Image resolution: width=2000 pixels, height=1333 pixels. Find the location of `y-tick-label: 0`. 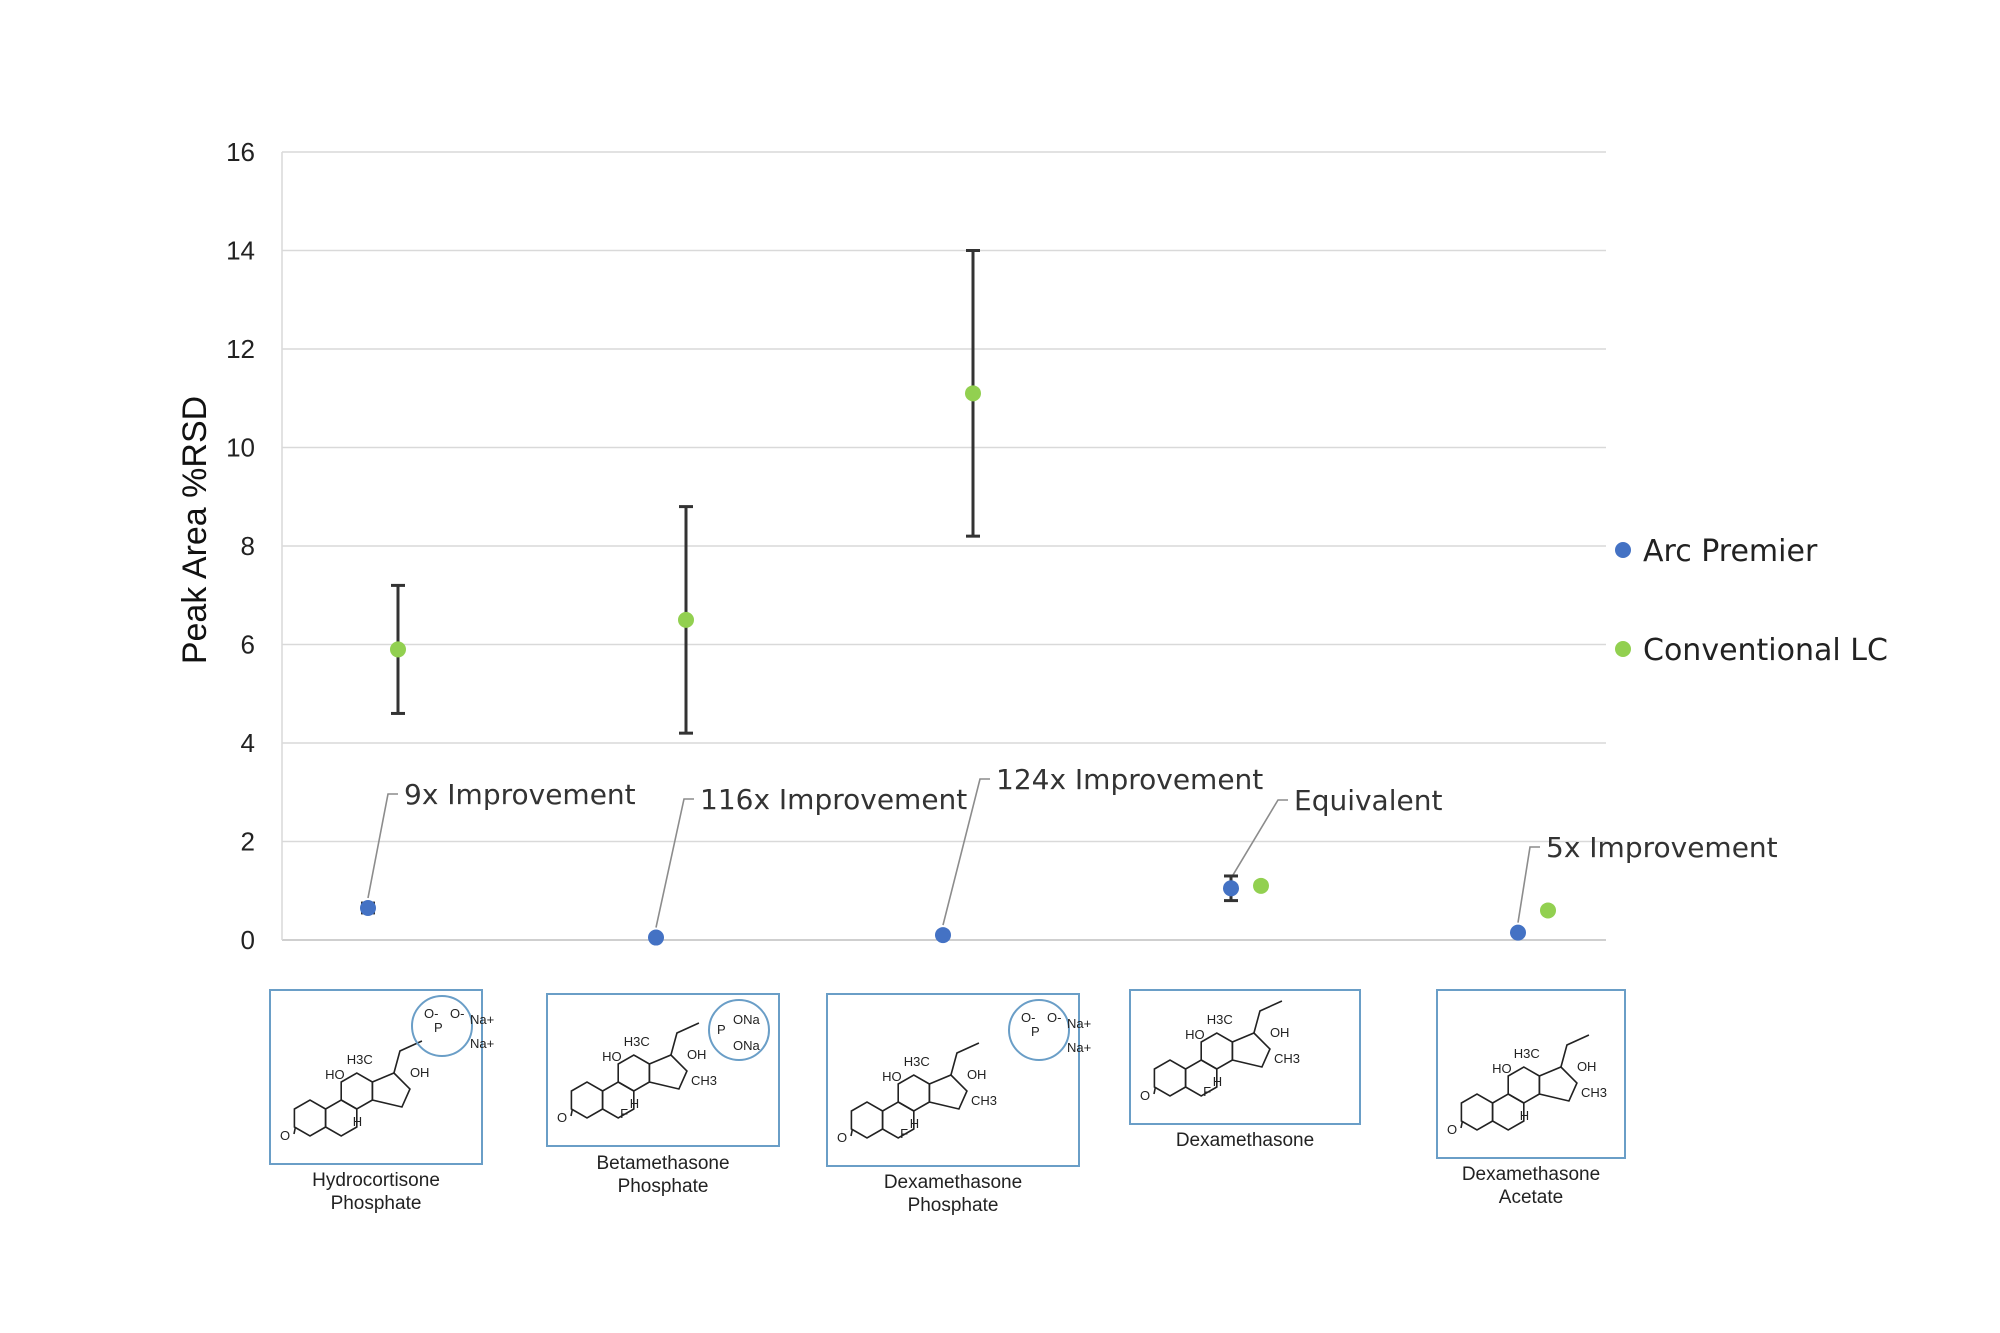

y-tick-label: 0 is located at coordinates (248, 940).